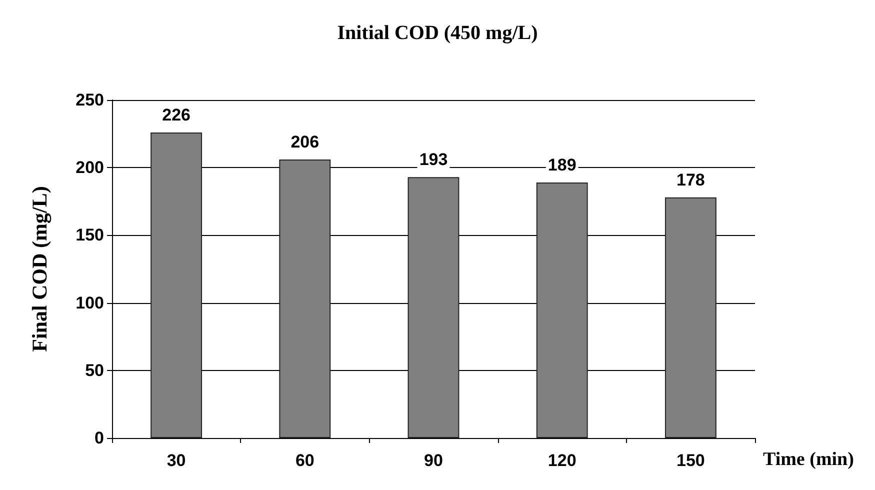 Image resolution: width=875 pixels, height=490 pixels. What do you see at coordinates (176, 114) in the screenshot?
I see `data-label: 226` at bounding box center [176, 114].